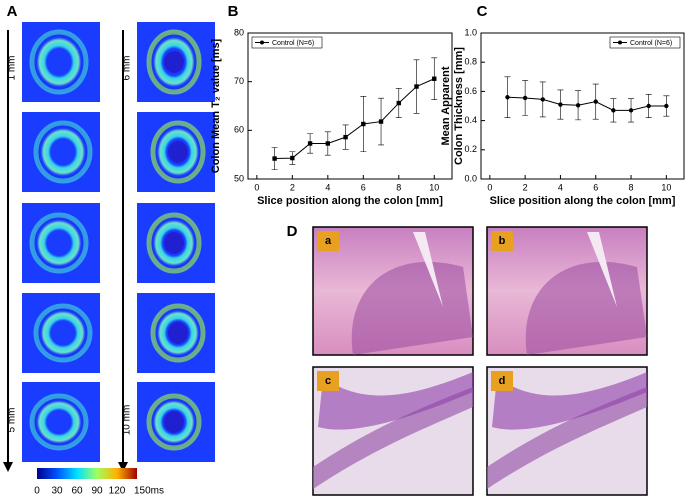  Describe the element at coordinates (87, 473) in the screenshot. I see `colorbar` at that location.